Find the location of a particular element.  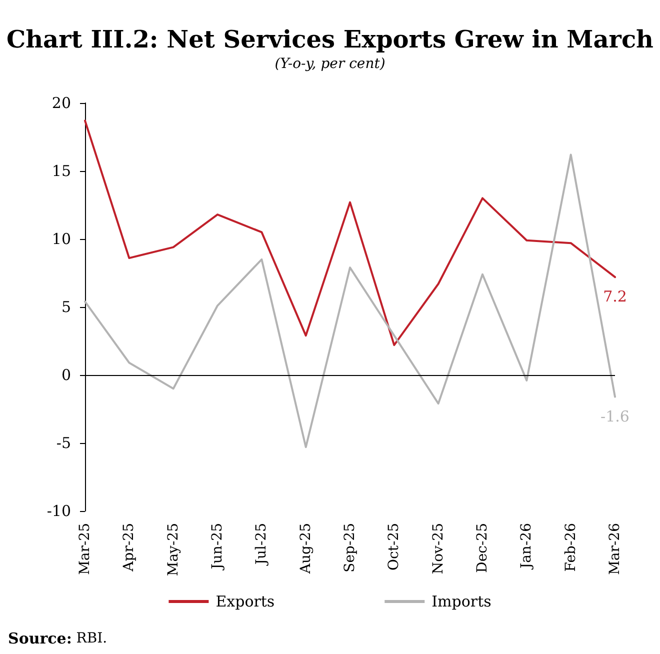

data-label: 7.2 is located at coordinates (615, 297).